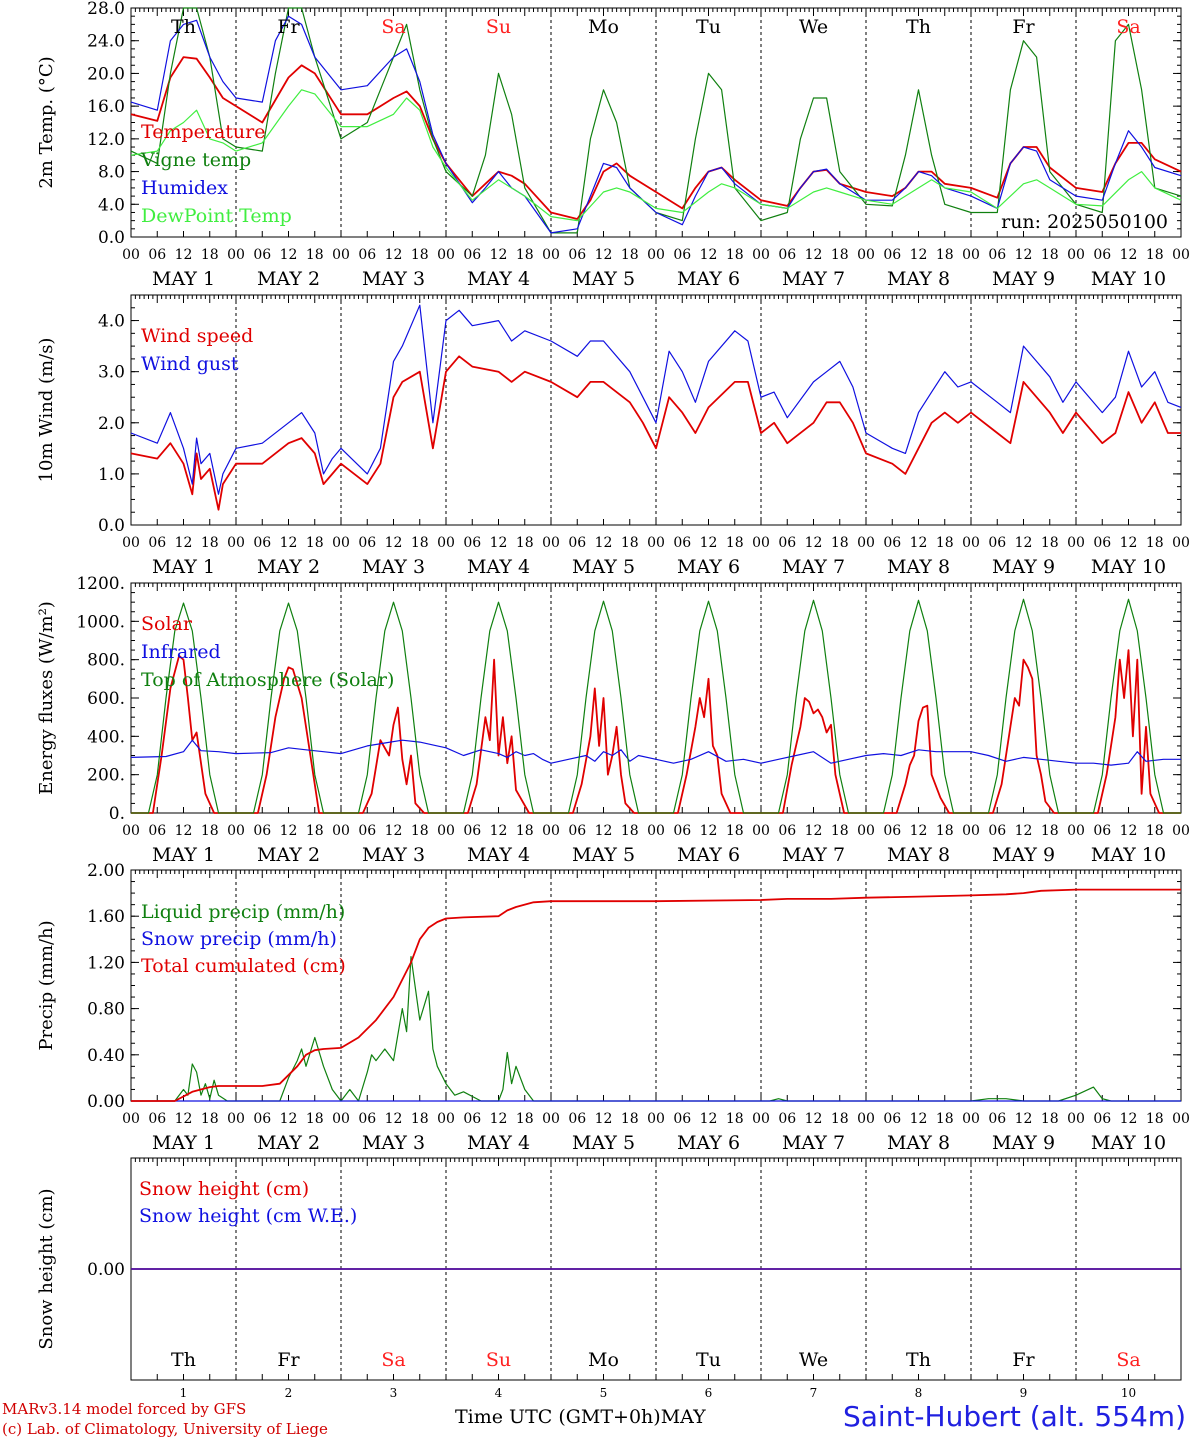 The width and height of the screenshot is (1194, 1440). What do you see at coordinates (813, 855) in the screenshot?
I see `panel-3-date-label: MAY 7` at bounding box center [813, 855].